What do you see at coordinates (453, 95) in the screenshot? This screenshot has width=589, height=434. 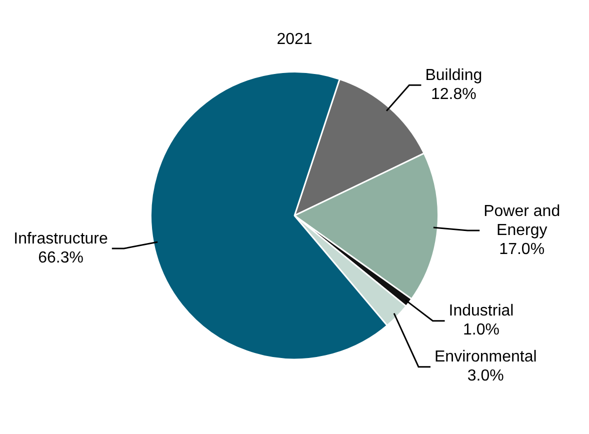 I see `data-label: 12.8%` at bounding box center [453, 95].